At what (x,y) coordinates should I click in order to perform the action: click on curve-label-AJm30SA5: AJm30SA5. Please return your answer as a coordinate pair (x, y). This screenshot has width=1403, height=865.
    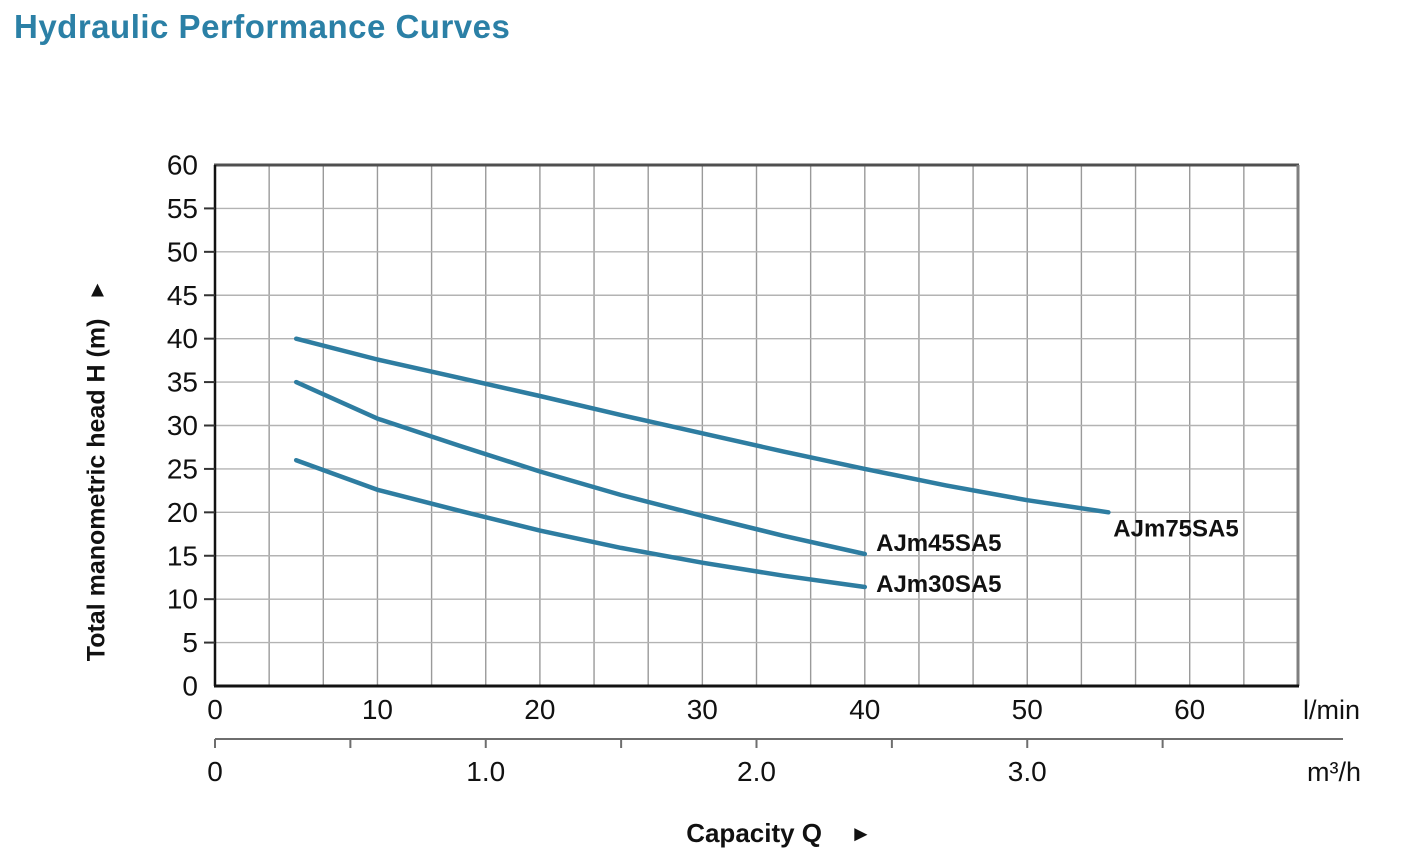
    Looking at the image, I should click on (938, 584).